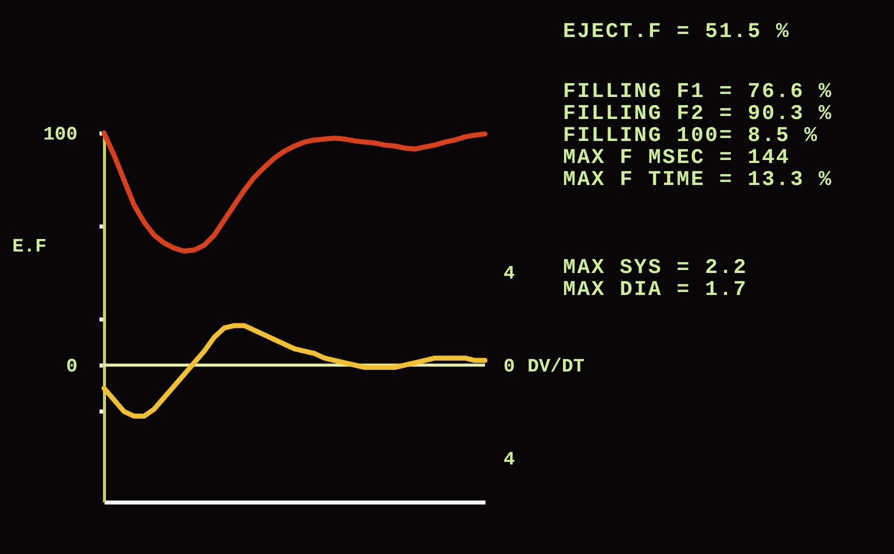 The height and width of the screenshot is (554, 894). What do you see at coordinates (60, 135) in the screenshot?
I see `y-tick-label: 100` at bounding box center [60, 135].